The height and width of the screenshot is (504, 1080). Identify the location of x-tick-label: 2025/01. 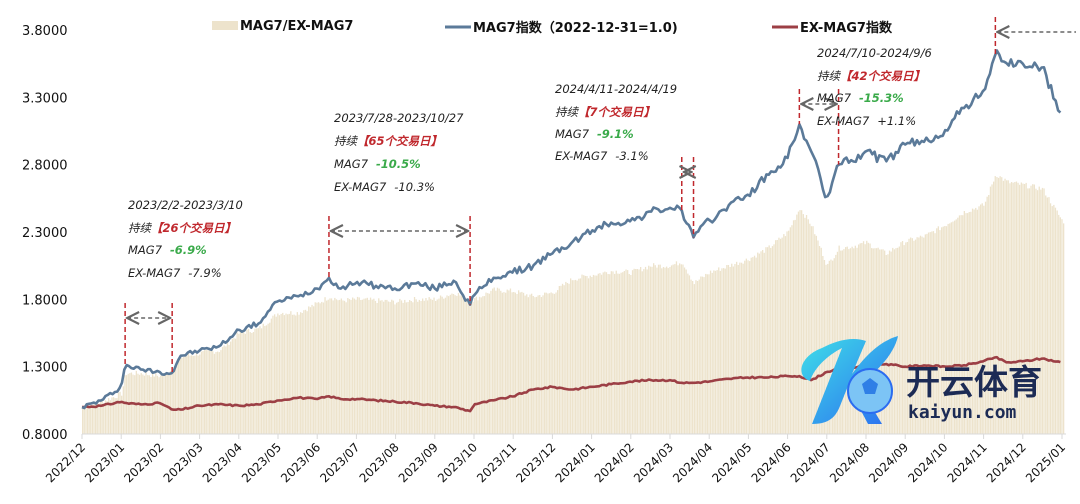
(1045, 462).